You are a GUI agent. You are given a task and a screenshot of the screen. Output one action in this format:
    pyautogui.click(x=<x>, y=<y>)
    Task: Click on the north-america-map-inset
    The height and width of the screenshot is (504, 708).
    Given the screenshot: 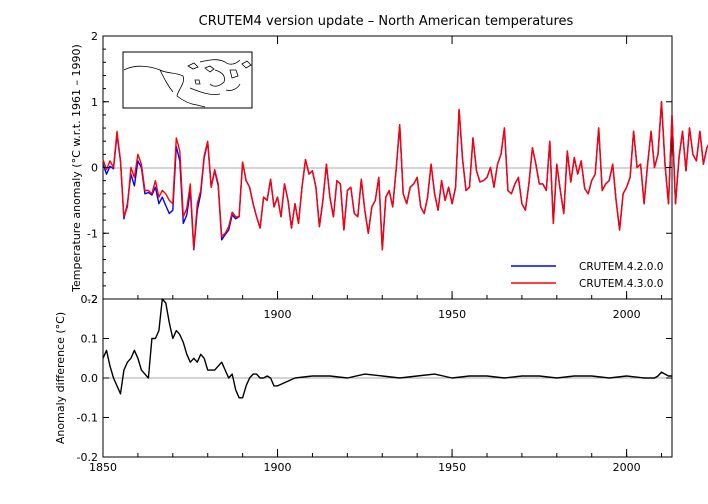 What is the action you would take?
    pyautogui.click(x=187, y=80)
    